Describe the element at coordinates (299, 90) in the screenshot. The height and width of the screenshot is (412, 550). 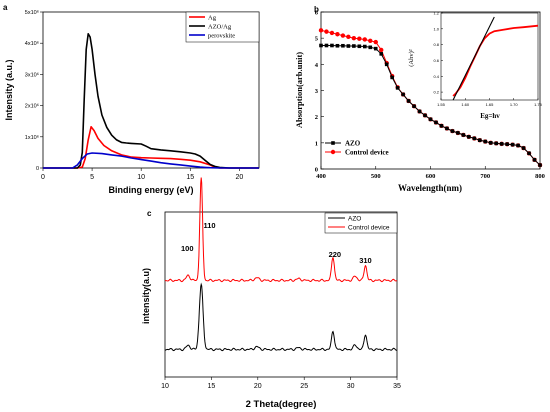
I see `panel-b-ylabel: Absorption(arb.unit)` at that location.